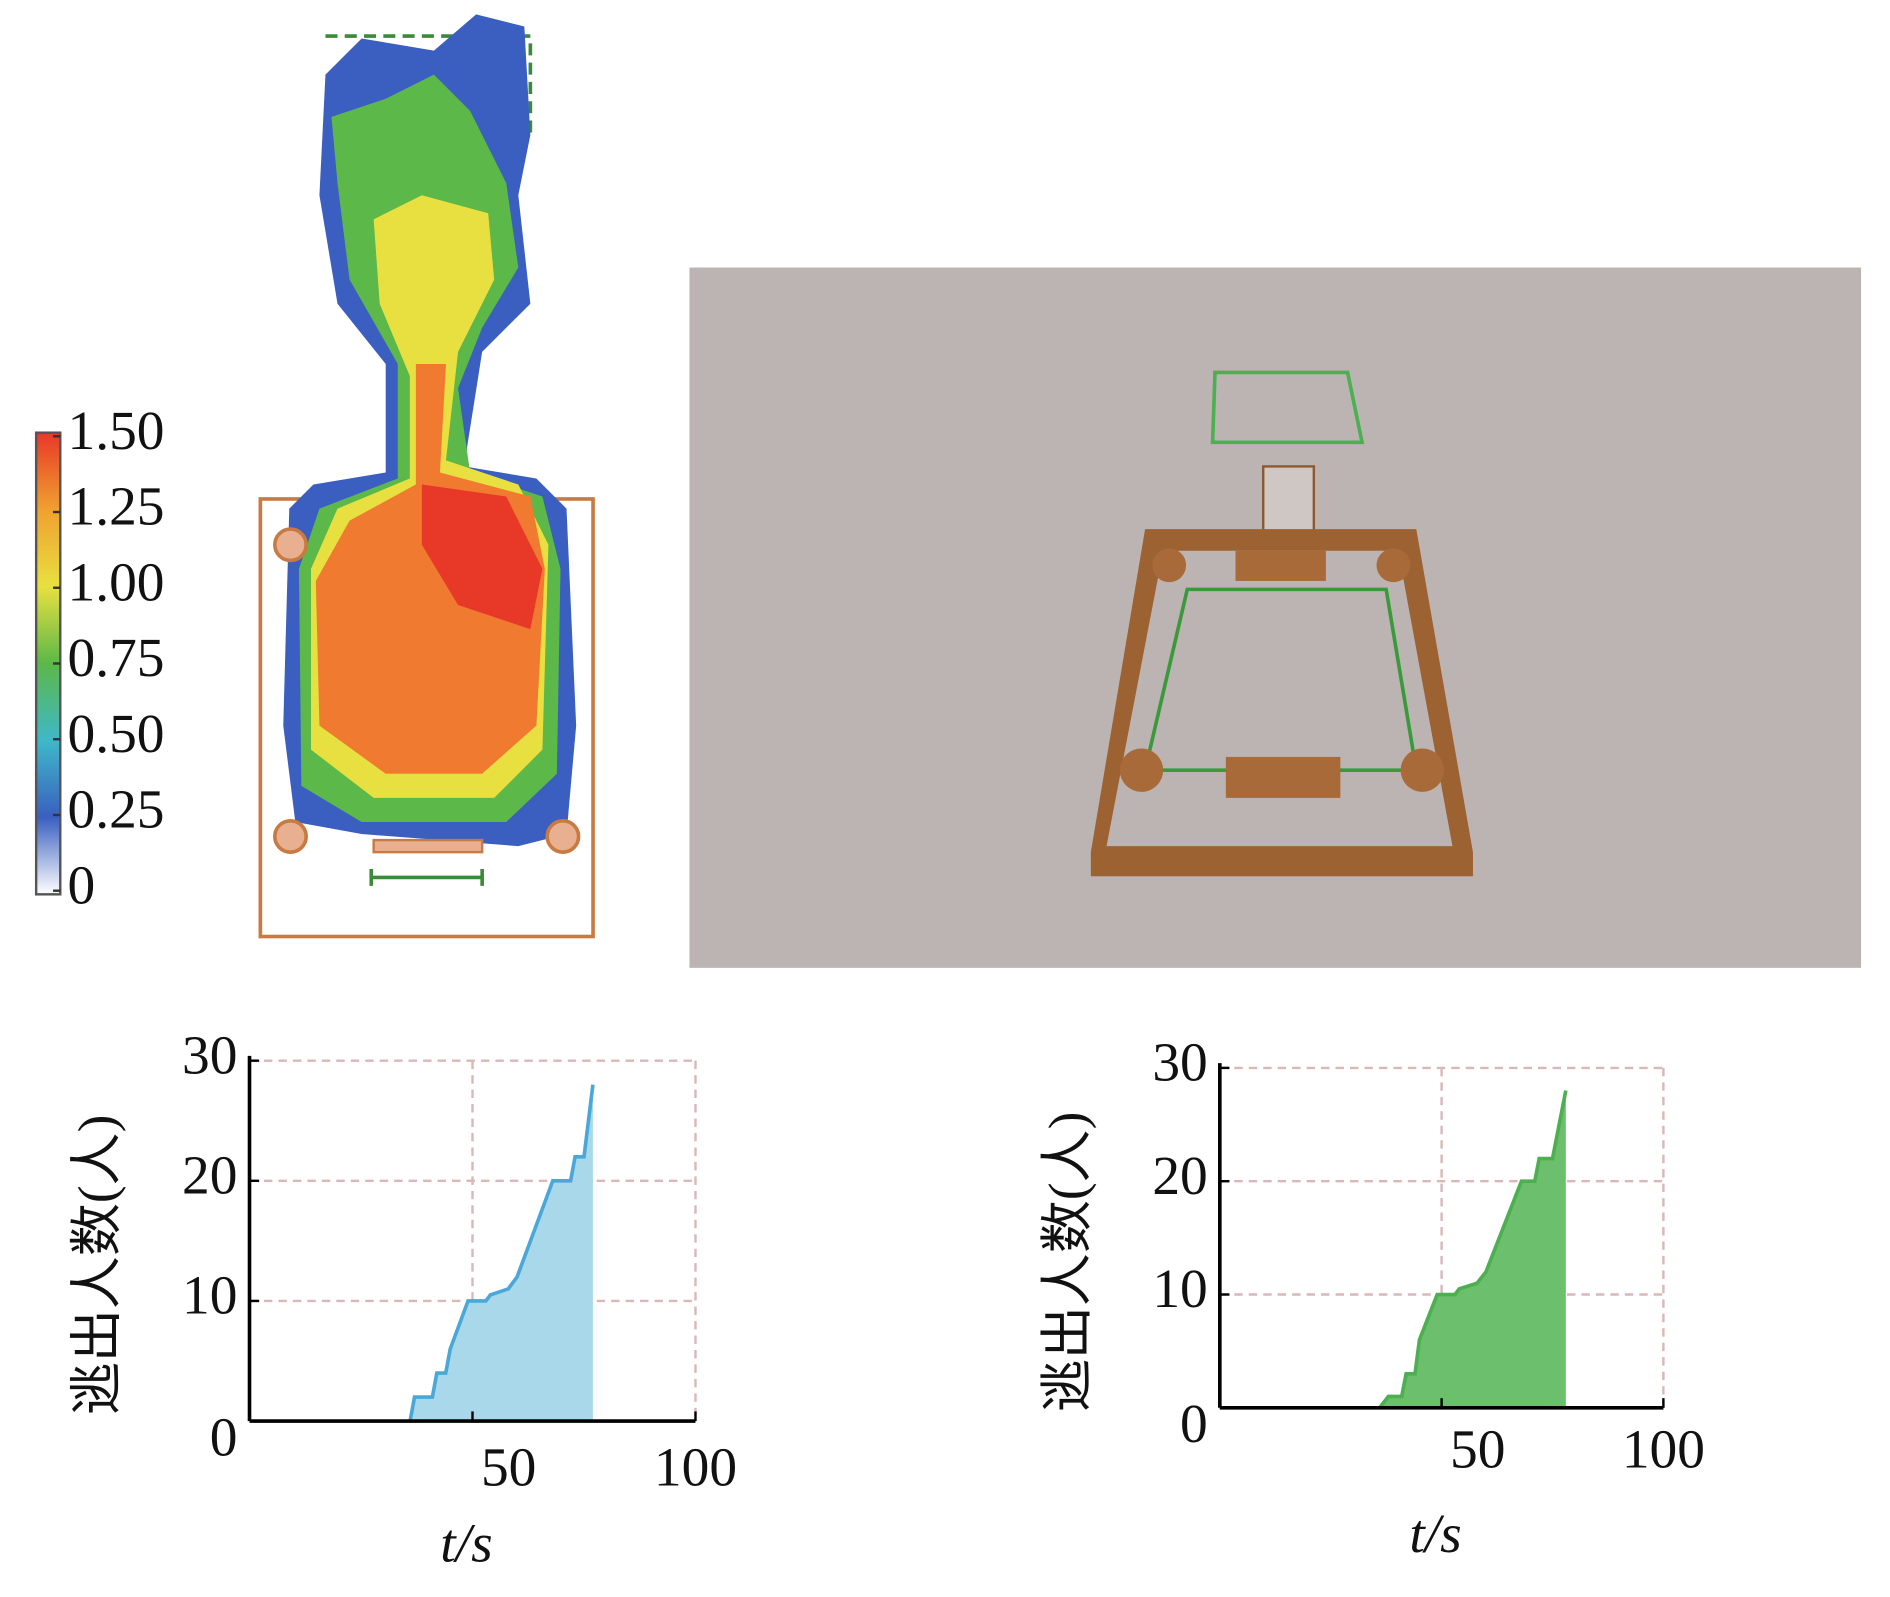 Image resolution: width=1890 pixels, height=1597 pixels. I want to click on colorbar-tick-label: 0.50, so click(115, 733).